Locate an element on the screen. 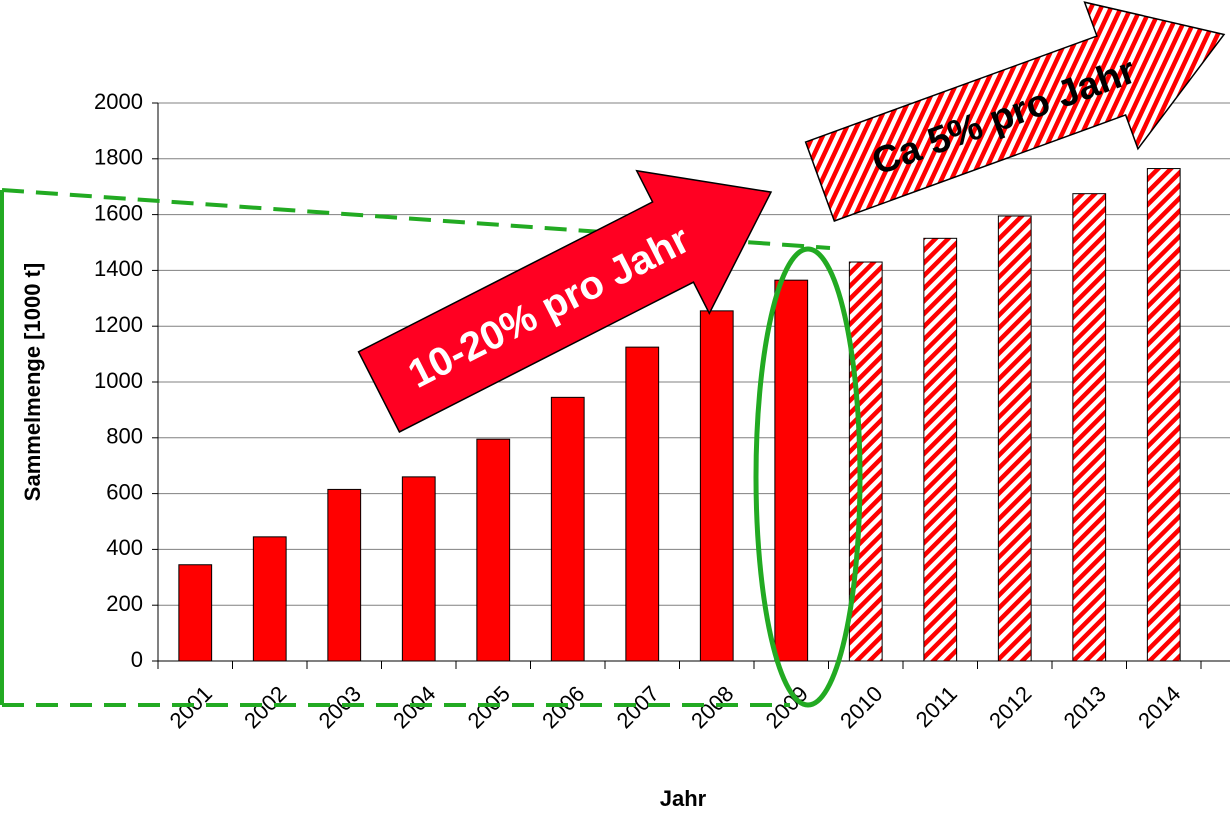 The height and width of the screenshot is (819, 1230). x-tick-label: 2010 is located at coordinates (861, 707).